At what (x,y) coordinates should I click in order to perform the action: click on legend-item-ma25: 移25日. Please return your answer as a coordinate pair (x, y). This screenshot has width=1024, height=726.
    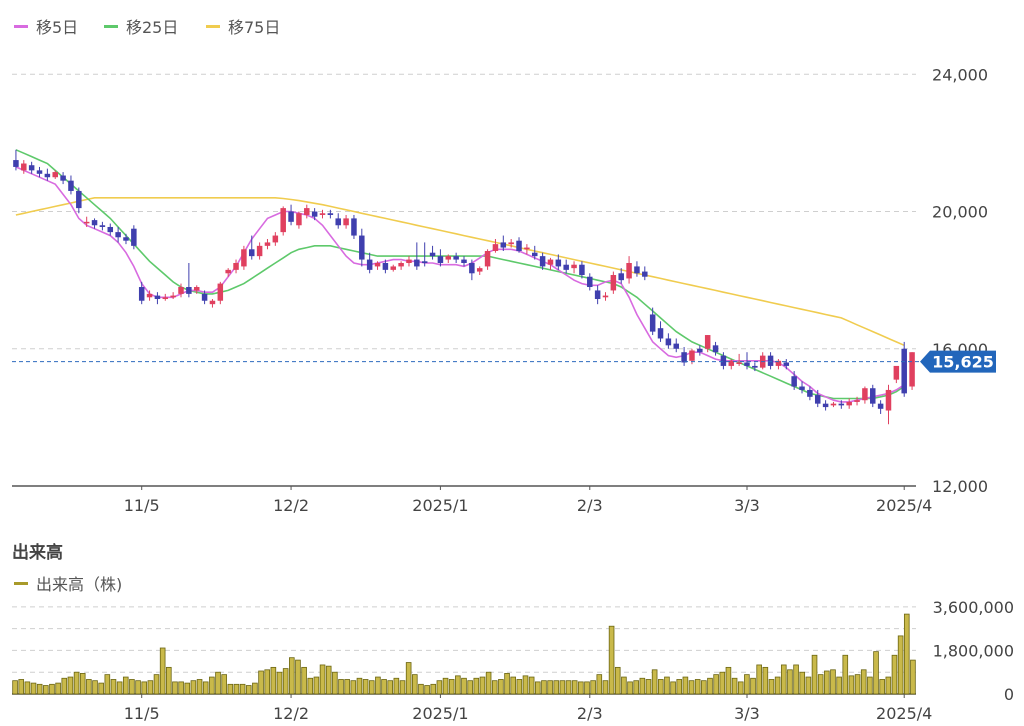
    Looking at the image, I should click on (141, 26).